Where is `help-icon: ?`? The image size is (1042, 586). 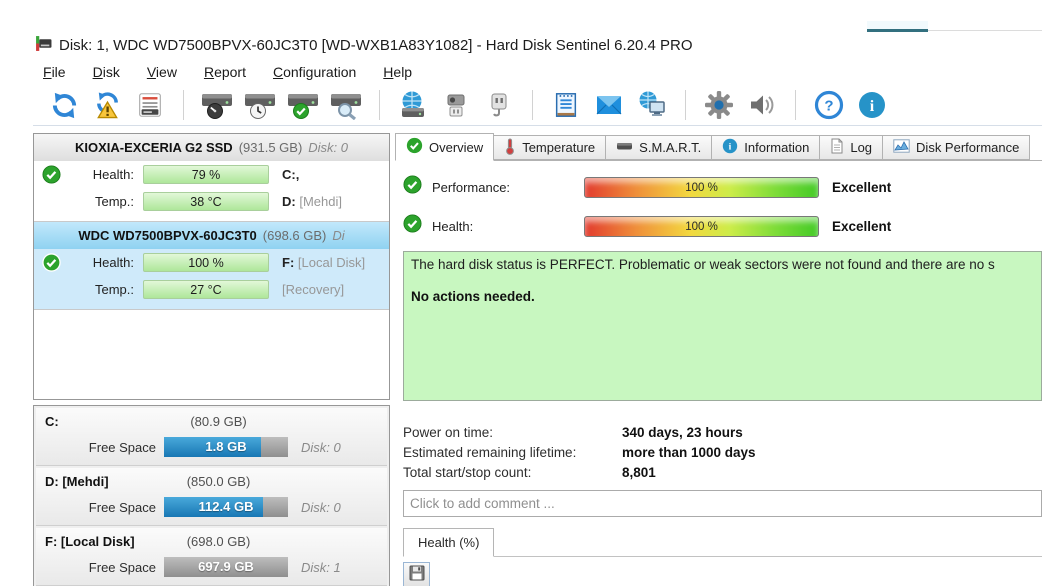 help-icon: ? is located at coordinates (829, 105).